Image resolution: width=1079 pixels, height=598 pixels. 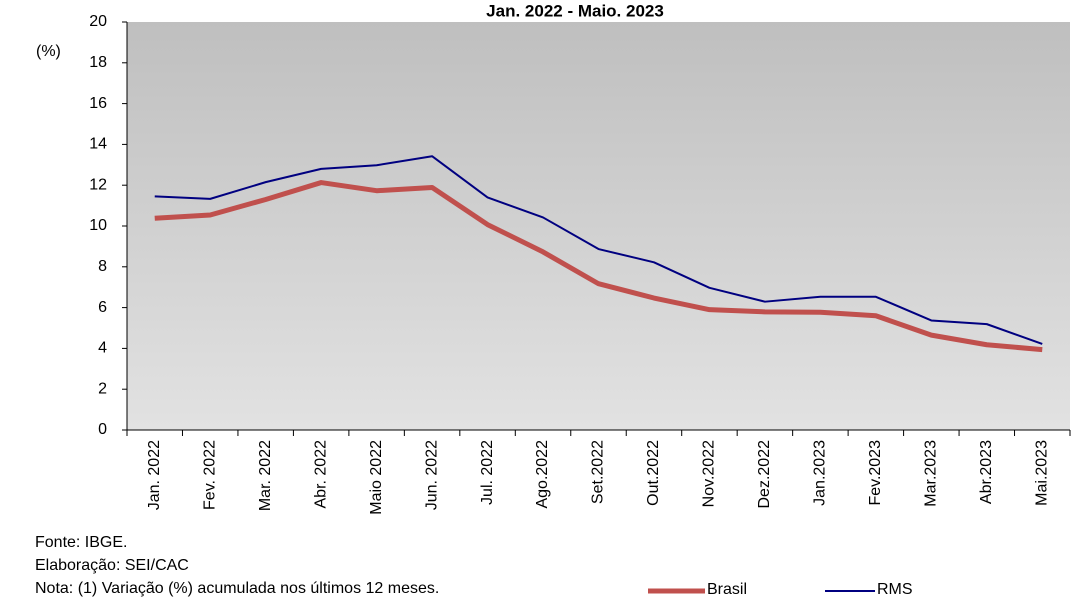 What do you see at coordinates (102, 266) in the screenshot?
I see `y-tick-label: 8` at bounding box center [102, 266].